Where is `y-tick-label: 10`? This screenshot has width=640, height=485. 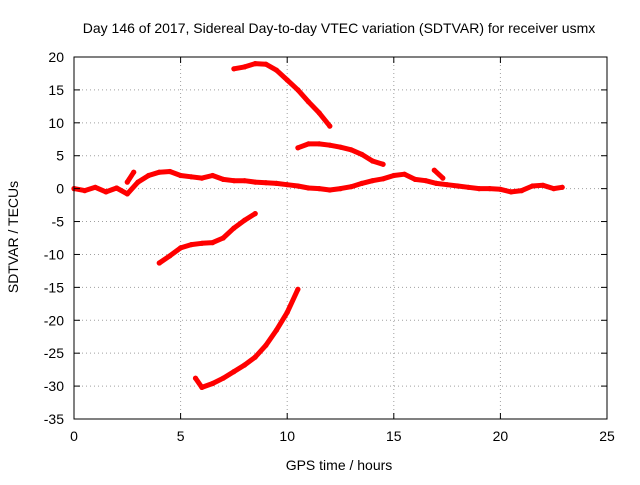
y-tick-label: 10 is located at coordinates (56, 123).